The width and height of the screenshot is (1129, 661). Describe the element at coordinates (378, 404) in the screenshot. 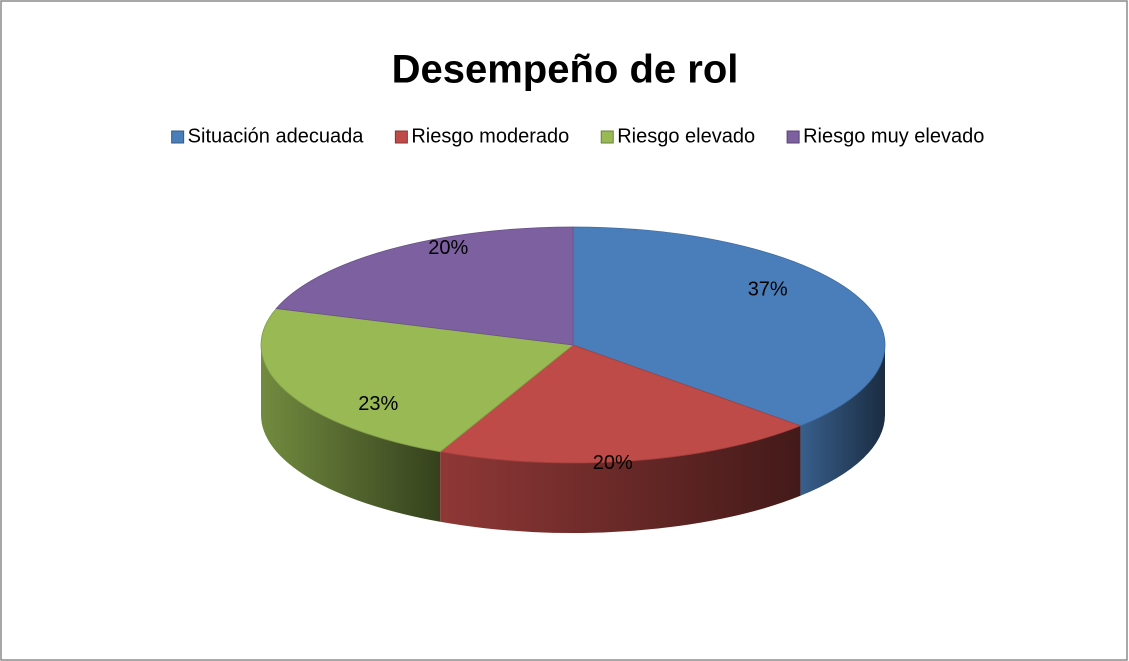

I see `data-label: 23%` at that location.